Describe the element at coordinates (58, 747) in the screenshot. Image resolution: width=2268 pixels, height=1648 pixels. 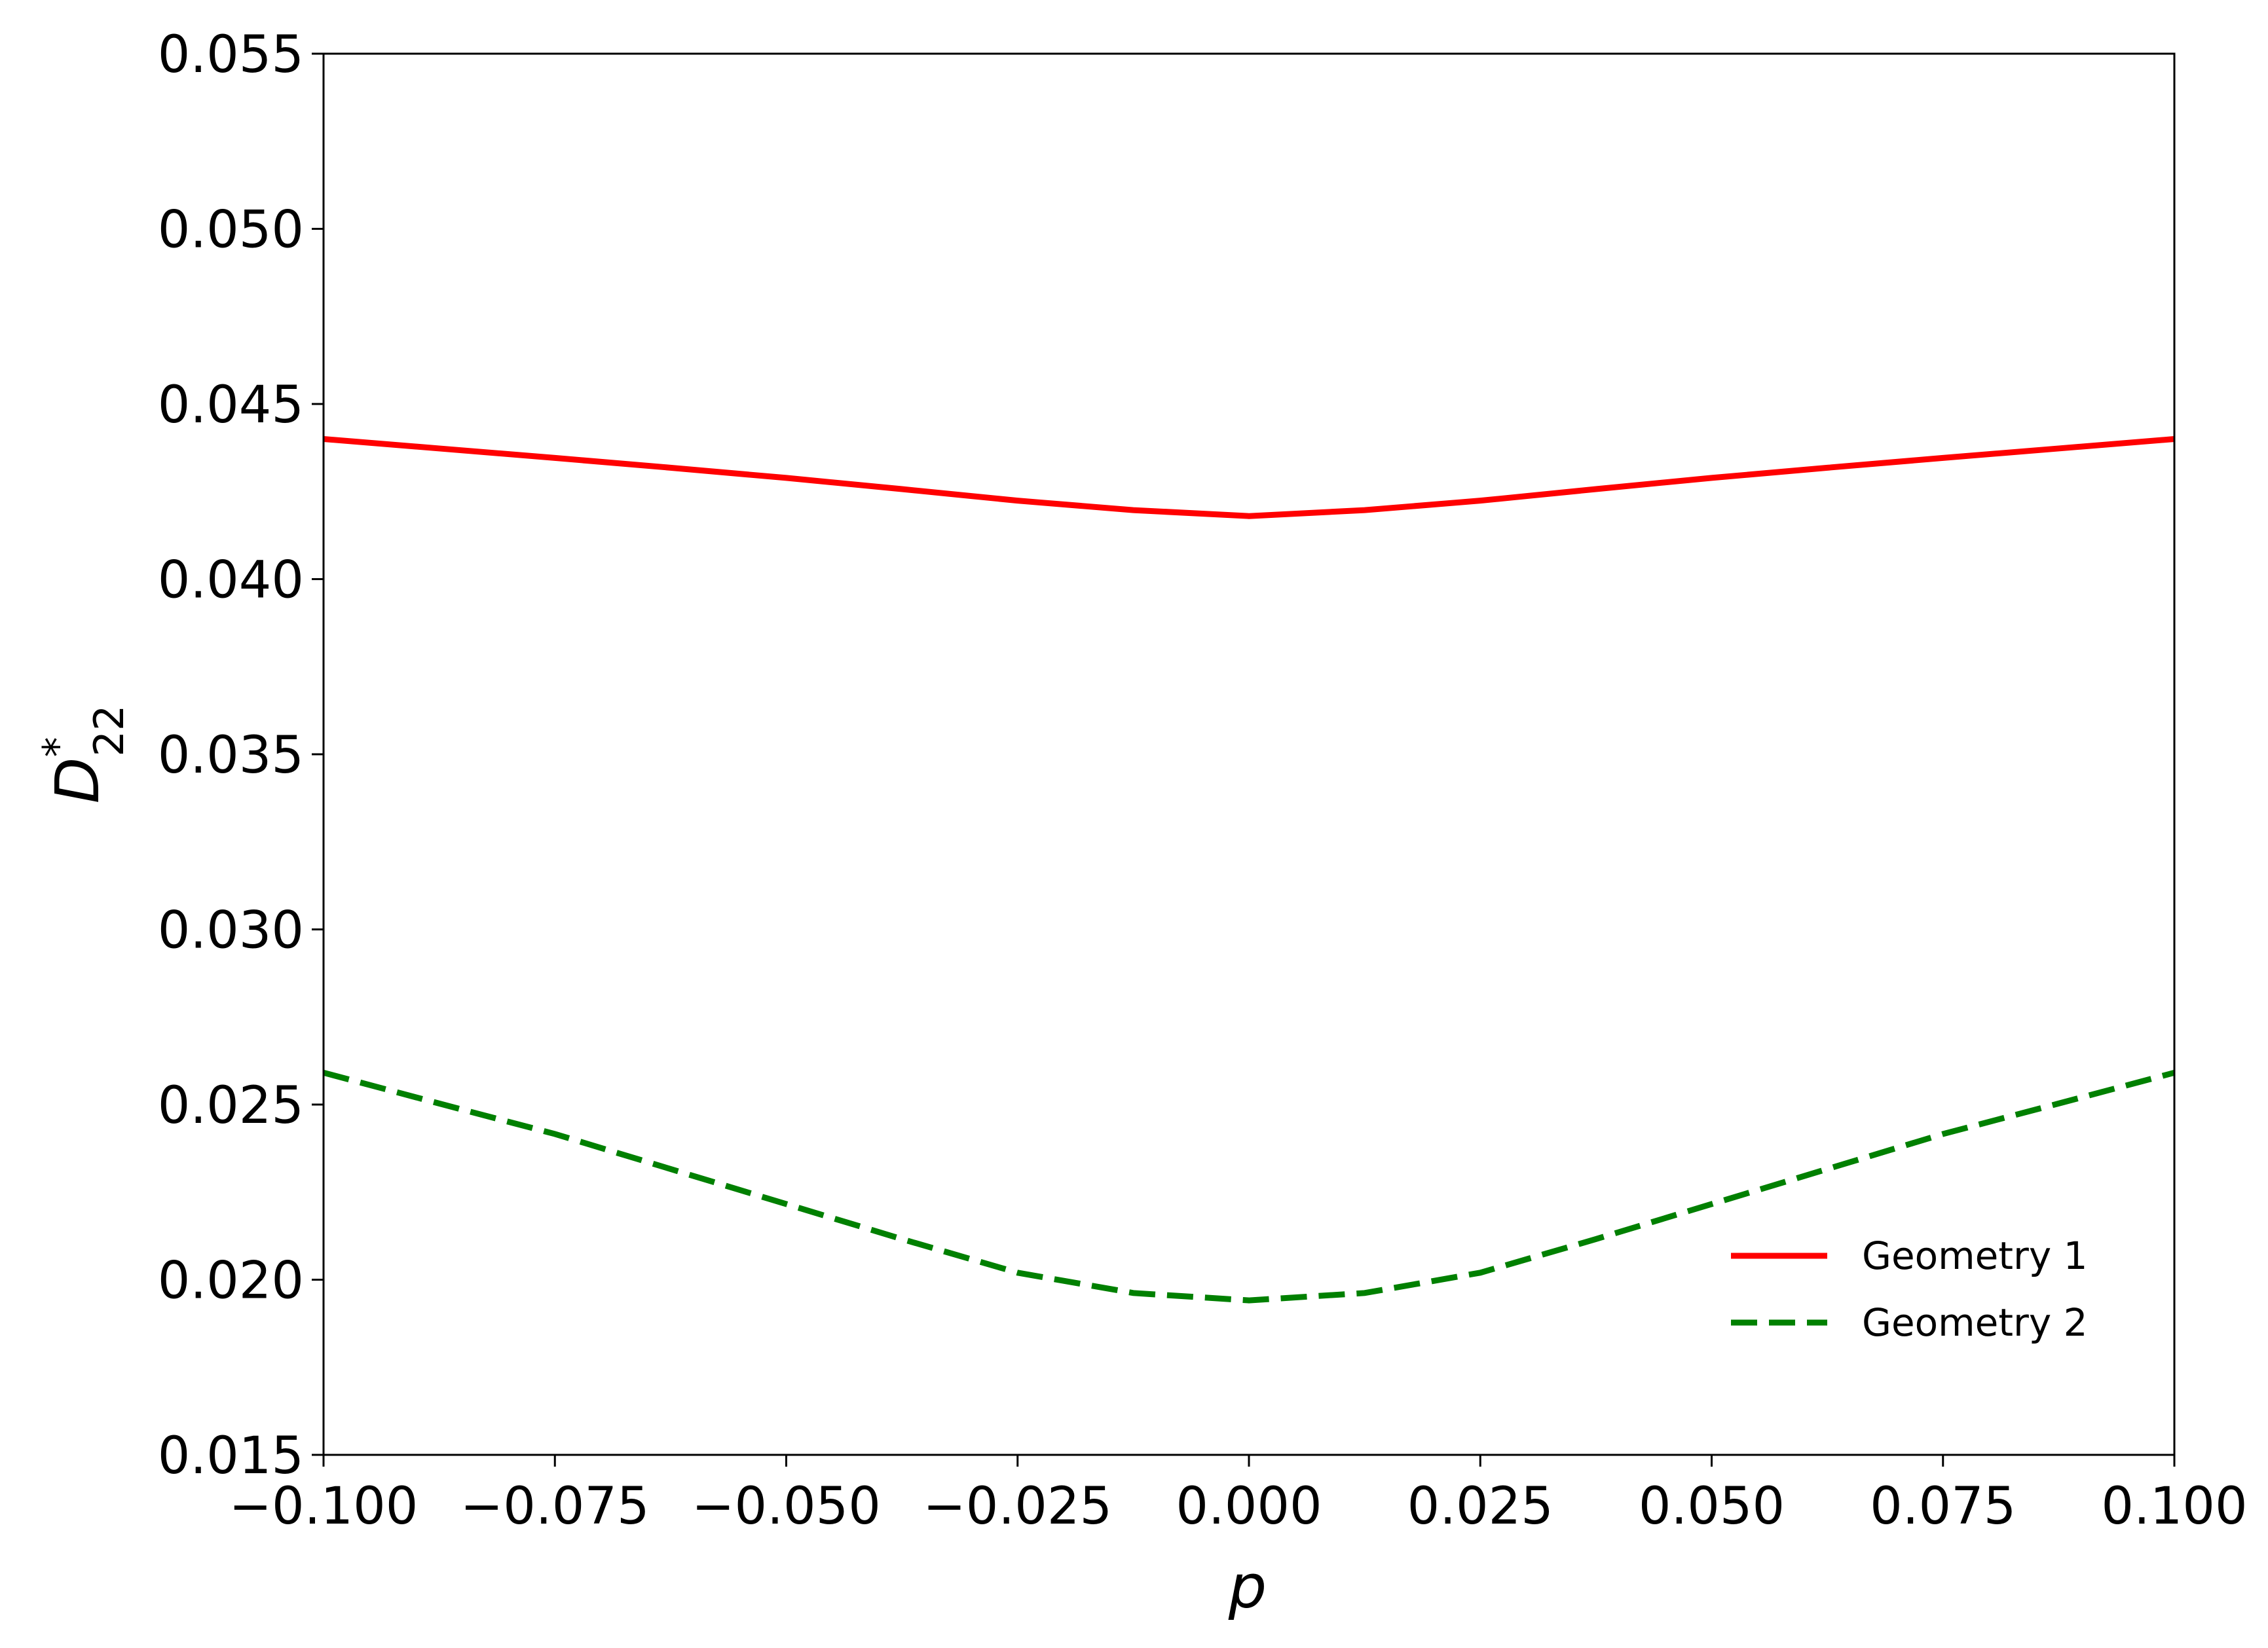
I see `y-label-sup: *` at that location.